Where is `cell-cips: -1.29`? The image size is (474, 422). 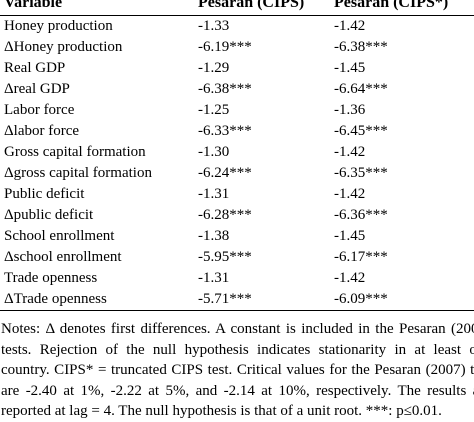
cell-cips: -1.29 is located at coordinates (214, 68).